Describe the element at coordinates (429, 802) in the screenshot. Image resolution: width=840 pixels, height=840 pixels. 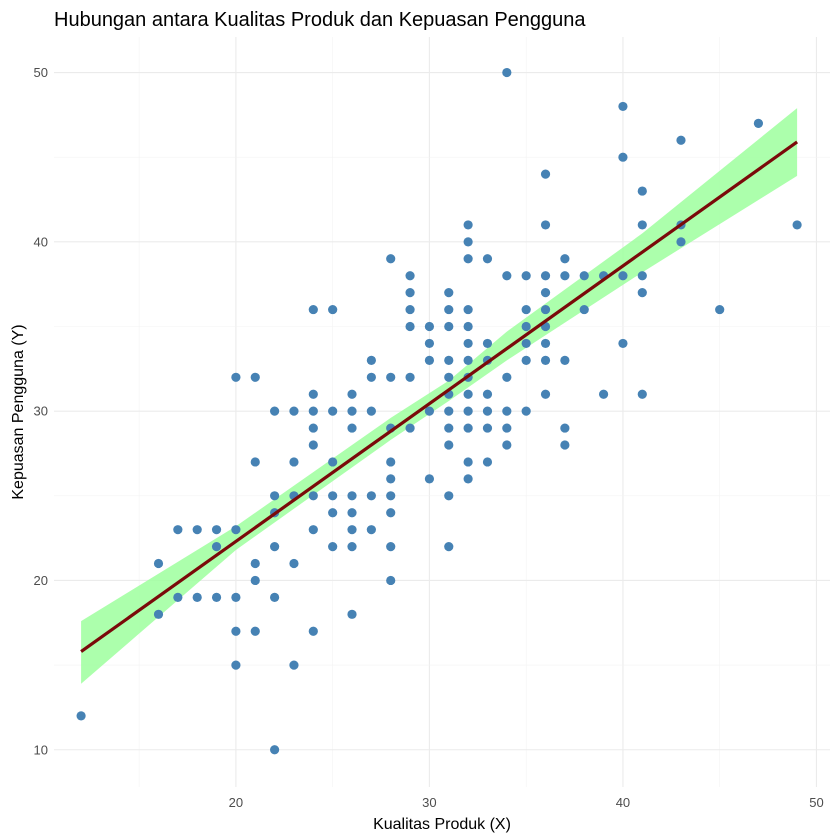
I see `x-tick-label: 30` at that location.